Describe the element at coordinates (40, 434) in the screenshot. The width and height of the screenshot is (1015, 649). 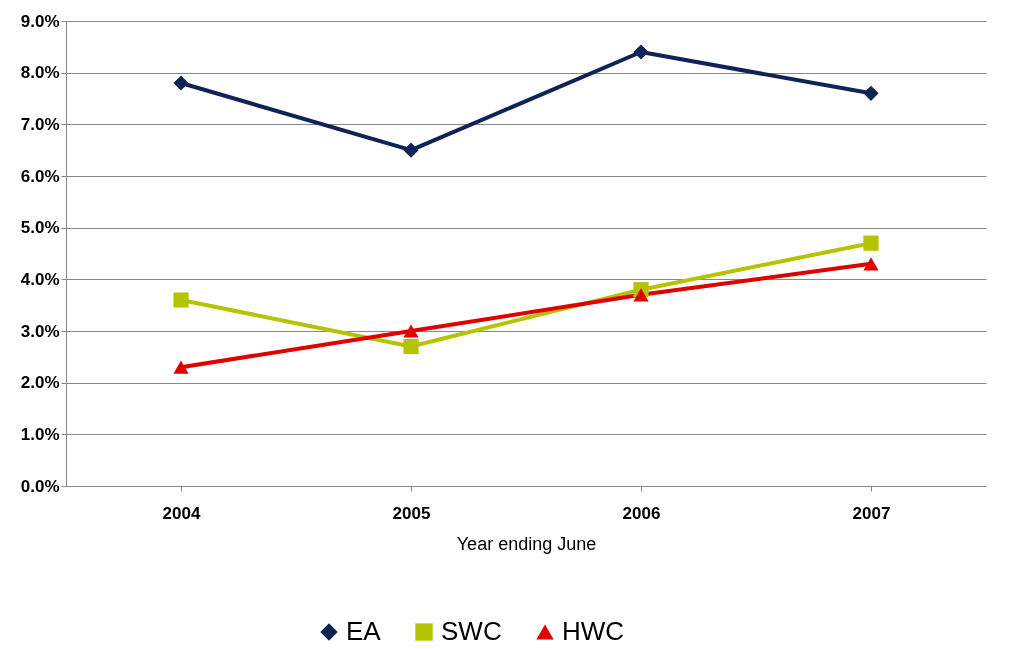
I see `y-tick-label: 1.0%` at that location.